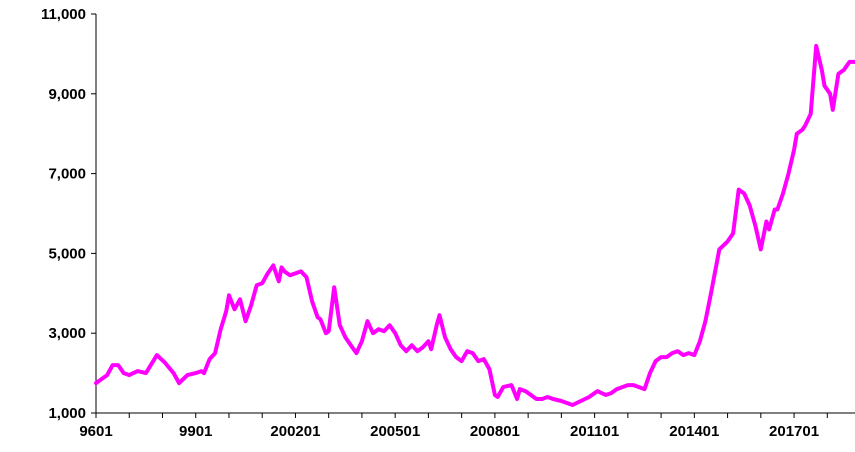 This screenshot has height=452, width=855. I want to click on x-tick-label: 200501, so click(395, 431).